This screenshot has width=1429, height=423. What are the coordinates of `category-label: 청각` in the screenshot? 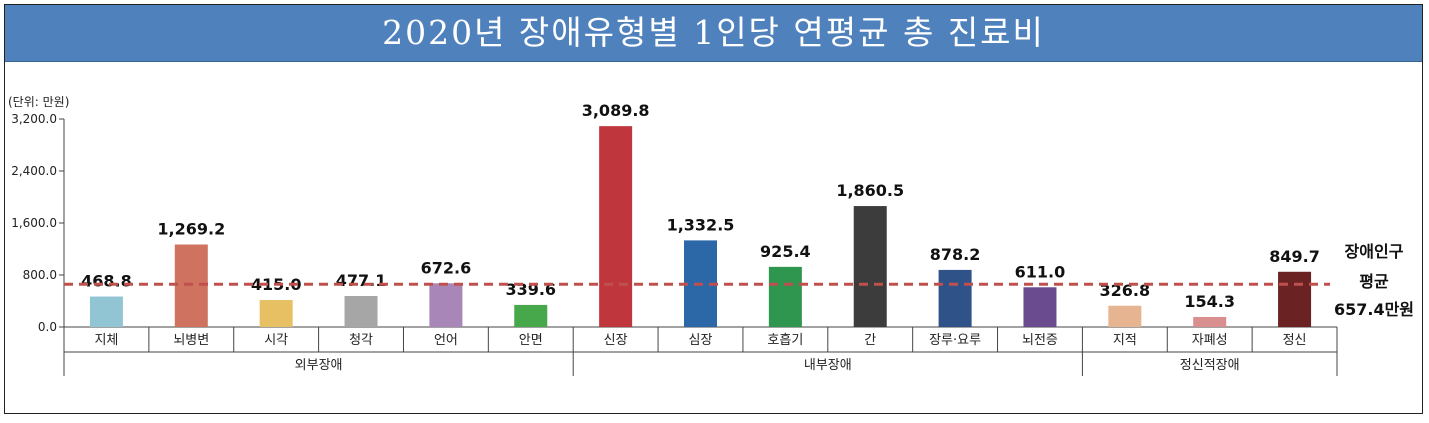 It's located at (361, 340).